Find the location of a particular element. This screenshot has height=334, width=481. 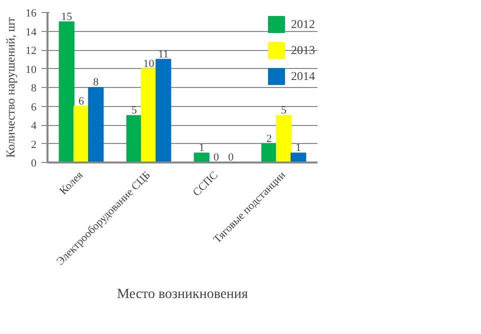

data-label: 15 is located at coordinates (67, 16).